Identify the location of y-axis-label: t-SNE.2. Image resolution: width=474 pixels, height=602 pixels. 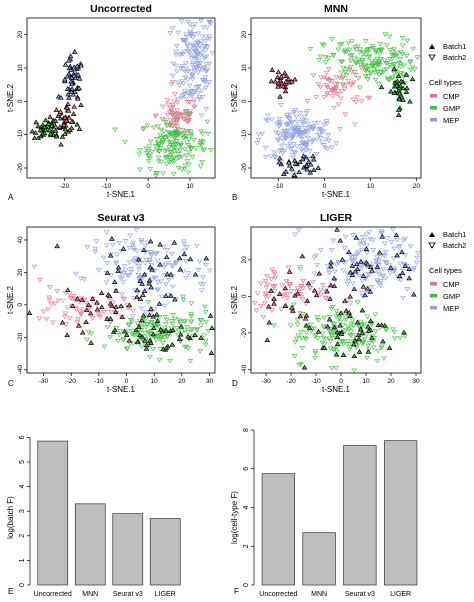
(10, 97).